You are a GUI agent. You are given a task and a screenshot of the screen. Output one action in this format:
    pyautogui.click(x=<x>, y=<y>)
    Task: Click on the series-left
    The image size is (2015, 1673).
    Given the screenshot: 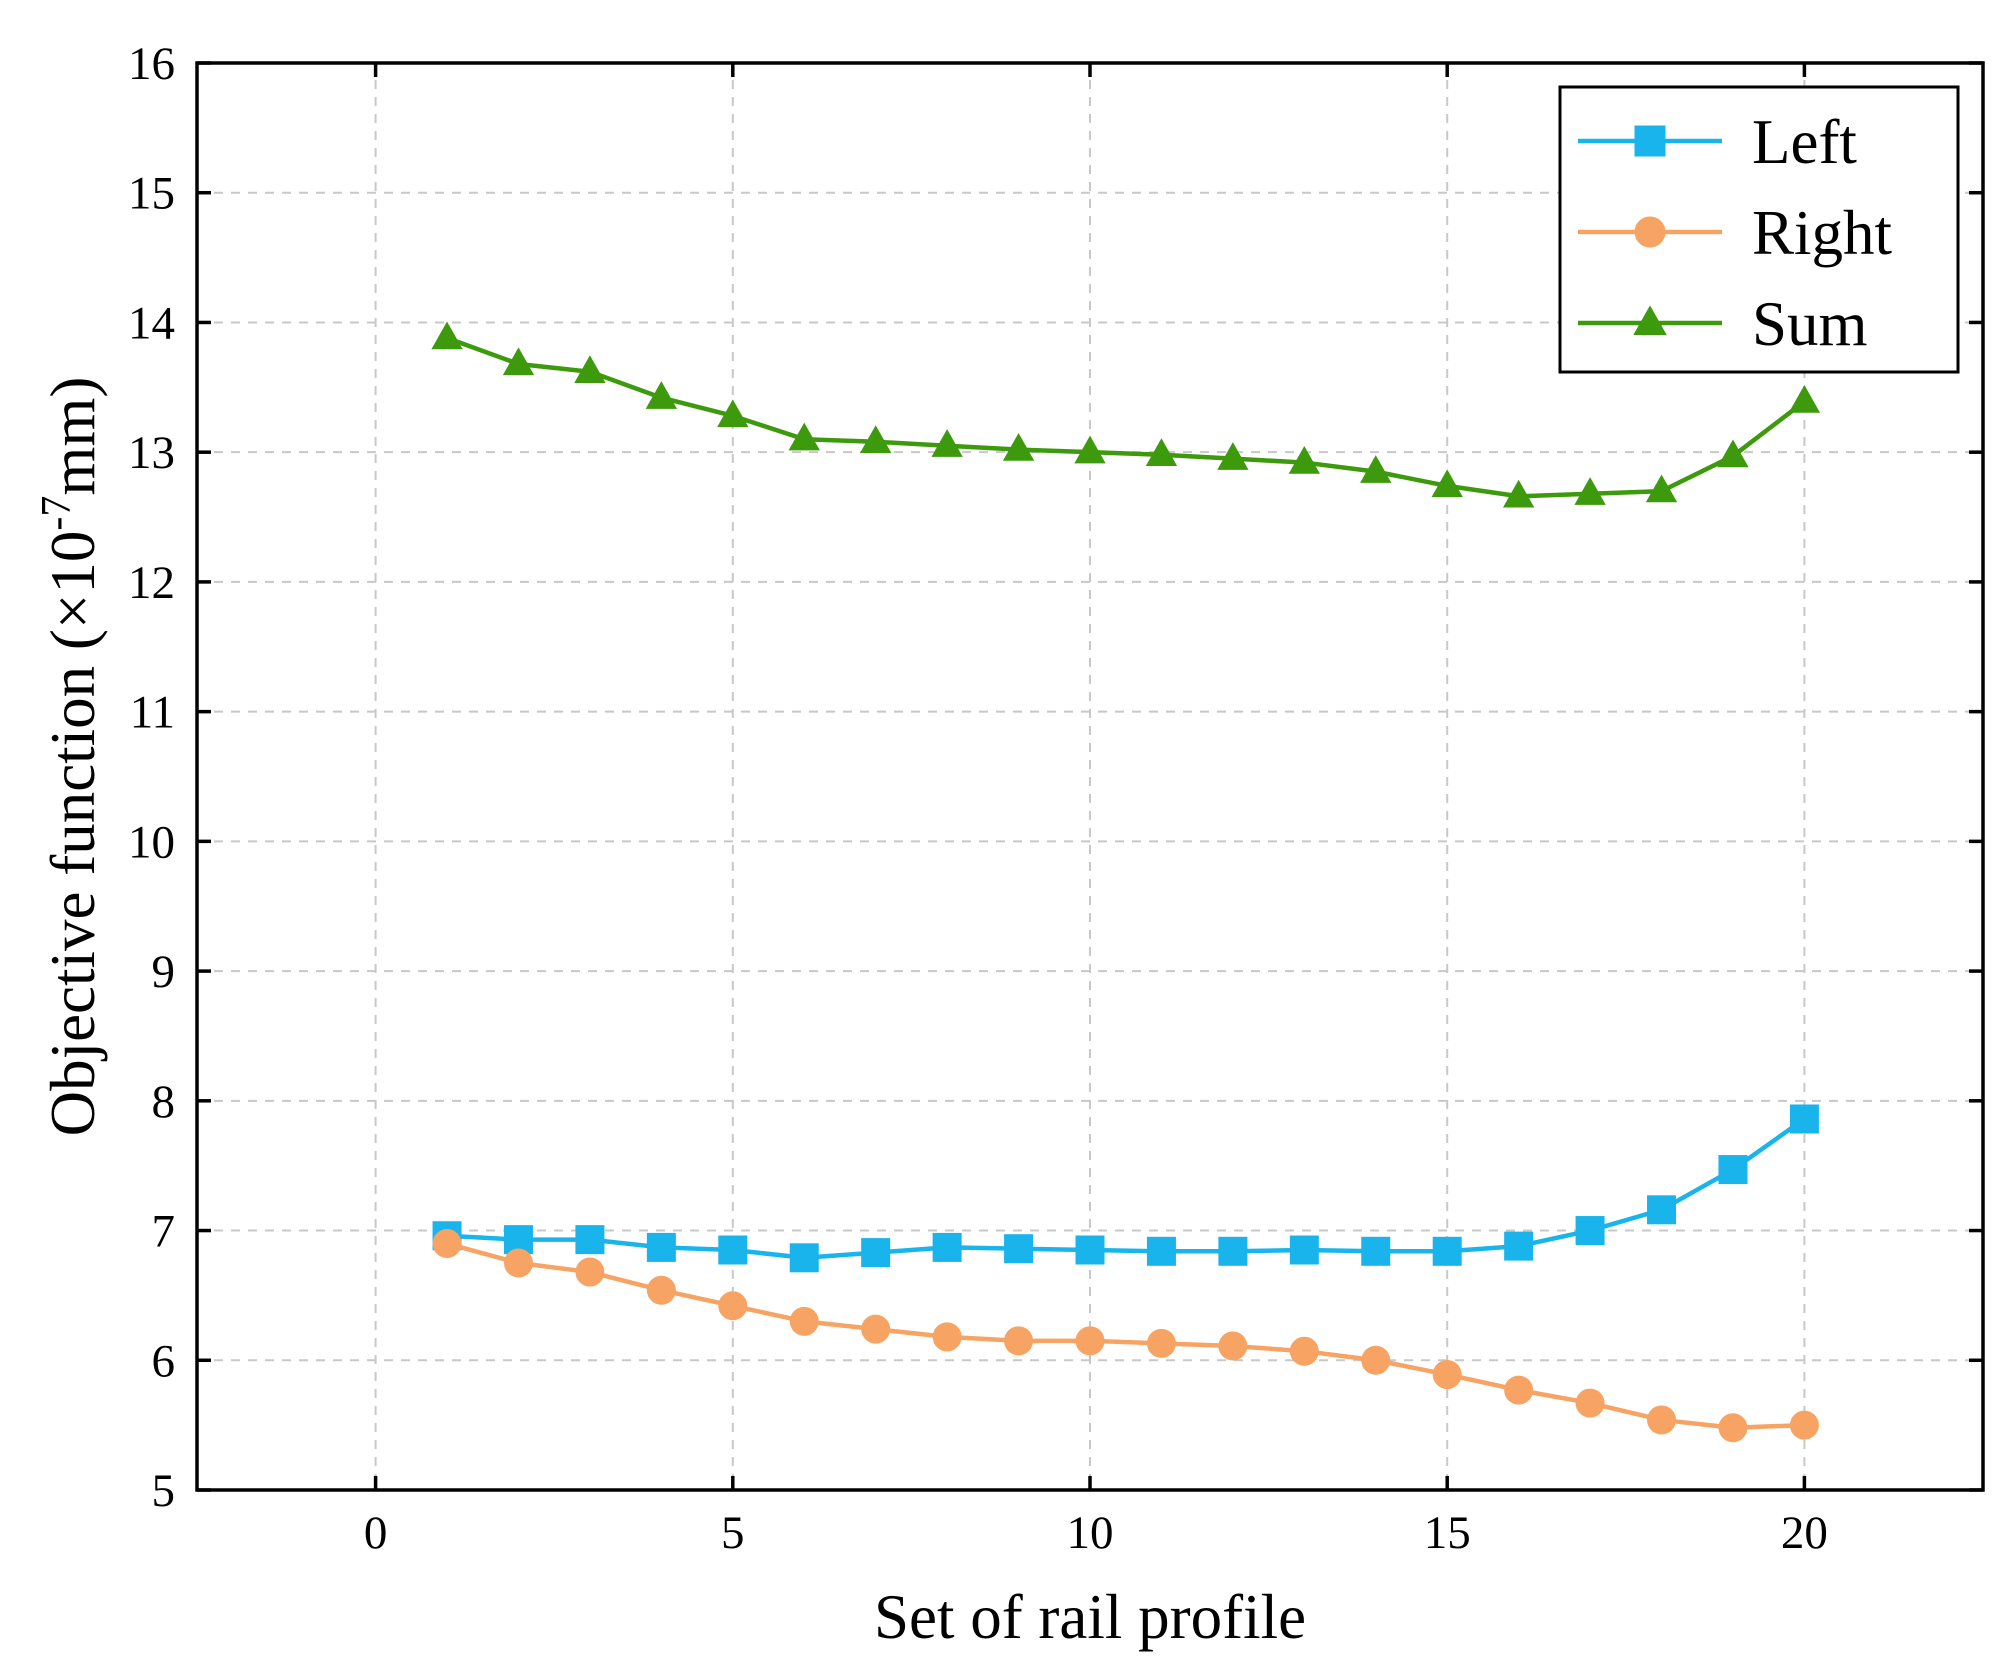 What is the action you would take?
    pyautogui.click(x=1125, y=1188)
    